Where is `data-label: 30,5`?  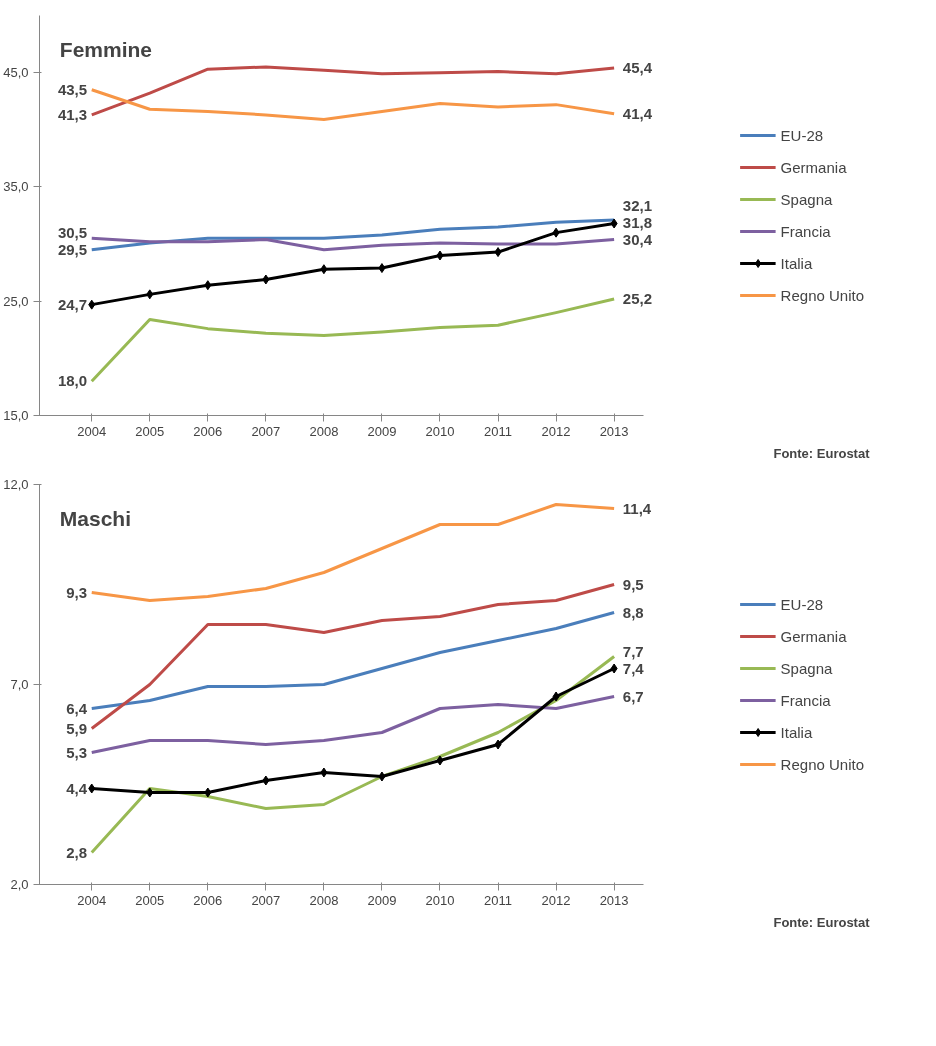 data-label: 30,5 is located at coordinates (72, 232).